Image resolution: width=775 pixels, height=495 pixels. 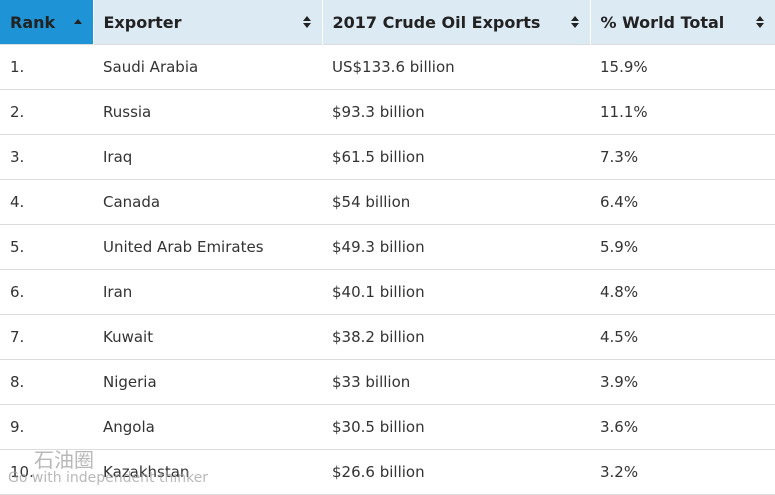 What do you see at coordinates (682, 472) in the screenshot?
I see `table-cell: 3.2%` at bounding box center [682, 472].